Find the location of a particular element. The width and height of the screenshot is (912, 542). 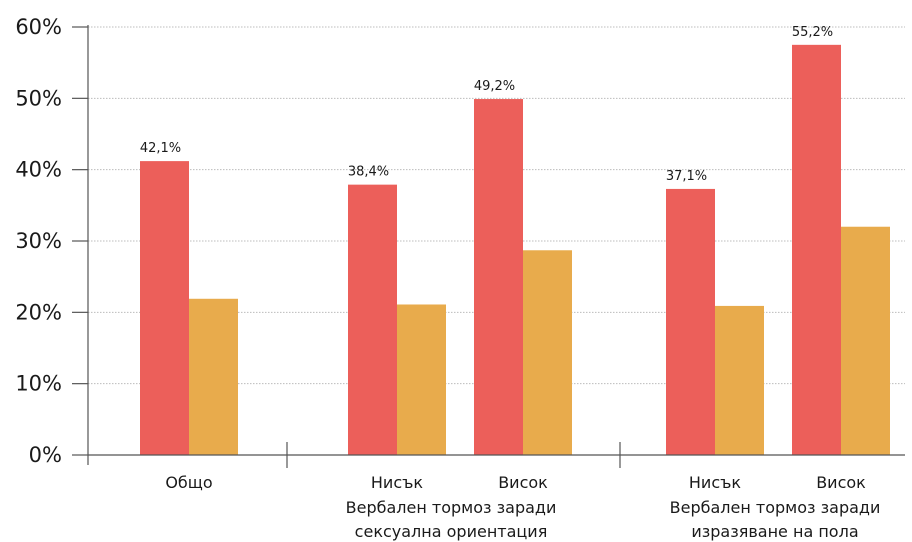

y-tick-label: 10% is located at coordinates (38, 384).